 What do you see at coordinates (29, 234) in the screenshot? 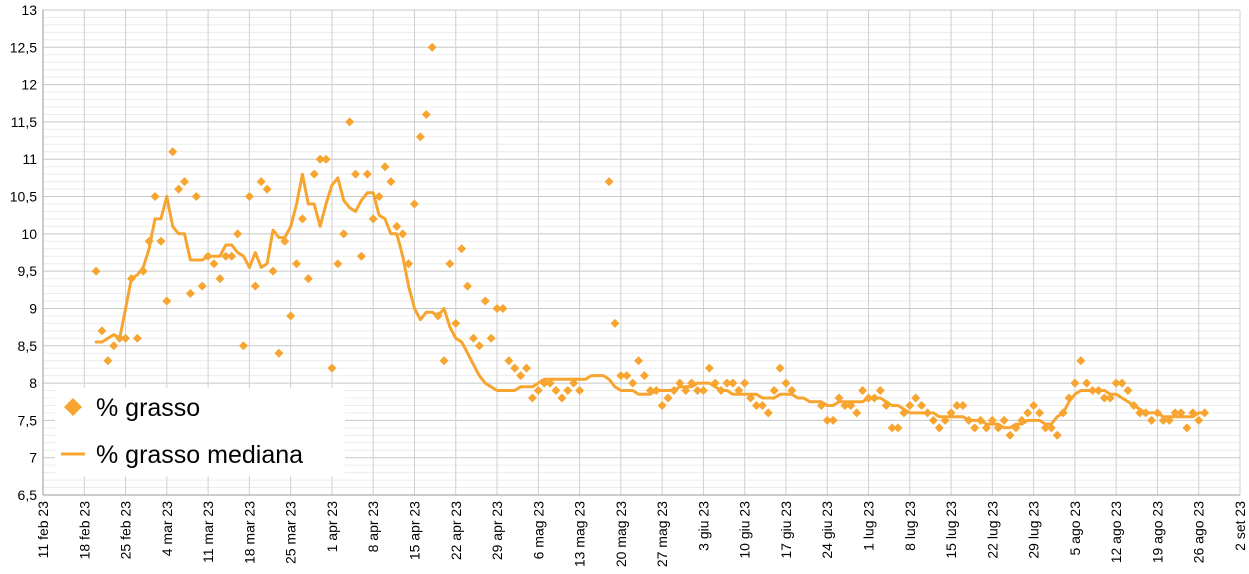
I see `y-tick-label: 10` at bounding box center [29, 234].